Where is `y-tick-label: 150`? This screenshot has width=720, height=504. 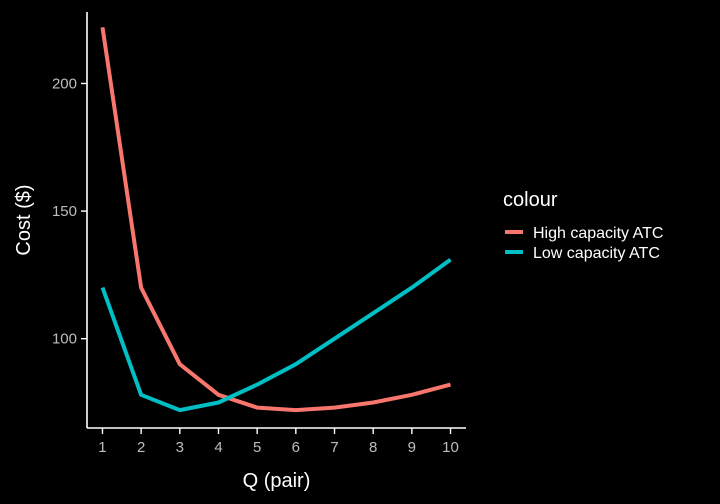 y-tick-label: 150 is located at coordinates (64, 211).